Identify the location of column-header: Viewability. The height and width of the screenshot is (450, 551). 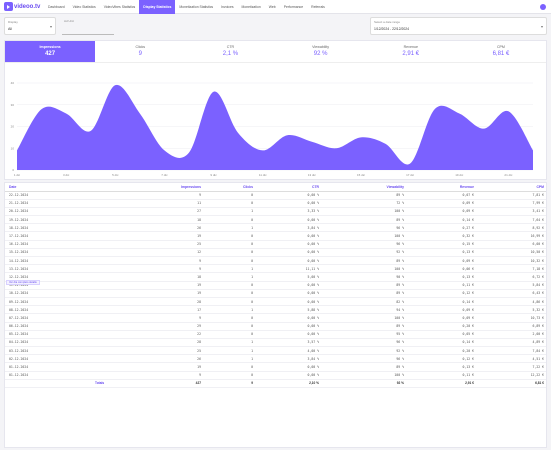
(365, 187).